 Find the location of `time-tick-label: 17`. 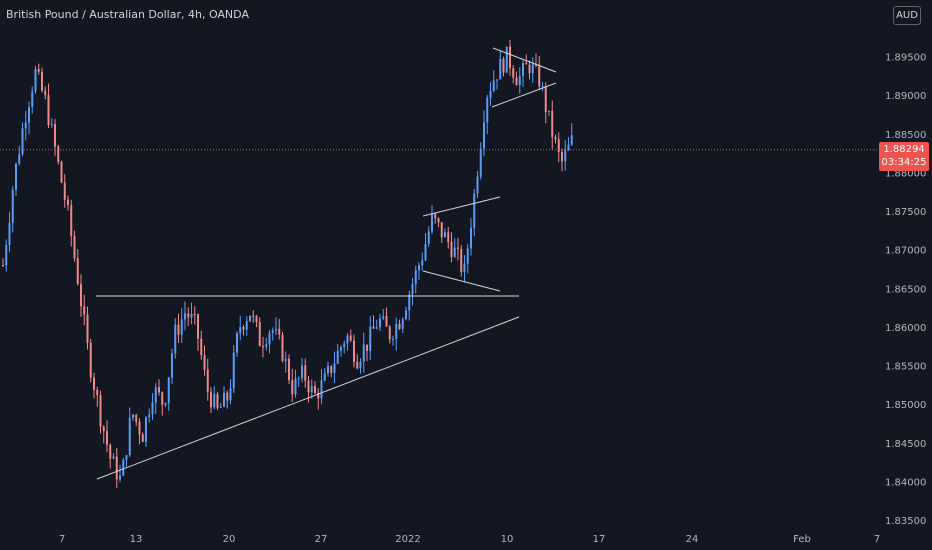

time-tick-label: 17 is located at coordinates (599, 539).